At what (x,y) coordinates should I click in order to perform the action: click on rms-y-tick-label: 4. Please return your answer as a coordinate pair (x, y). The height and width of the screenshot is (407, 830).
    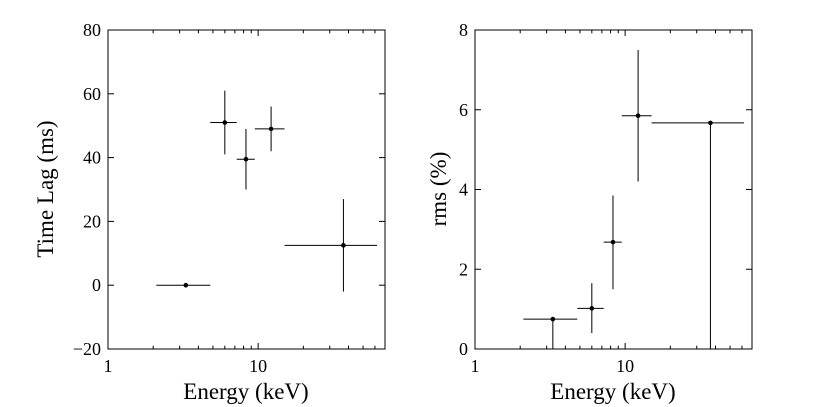
    Looking at the image, I should click on (463, 190).